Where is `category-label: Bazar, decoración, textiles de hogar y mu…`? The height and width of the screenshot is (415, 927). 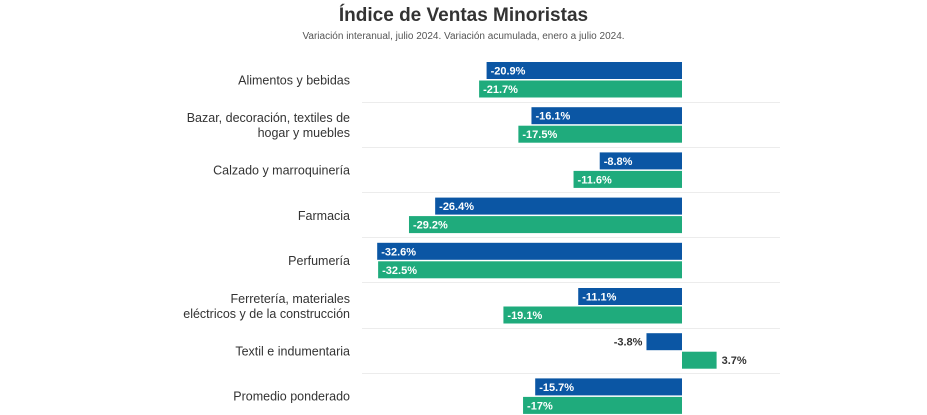 category-label: Bazar, decoración, textiles de hogar y mu… is located at coordinates (268, 125).